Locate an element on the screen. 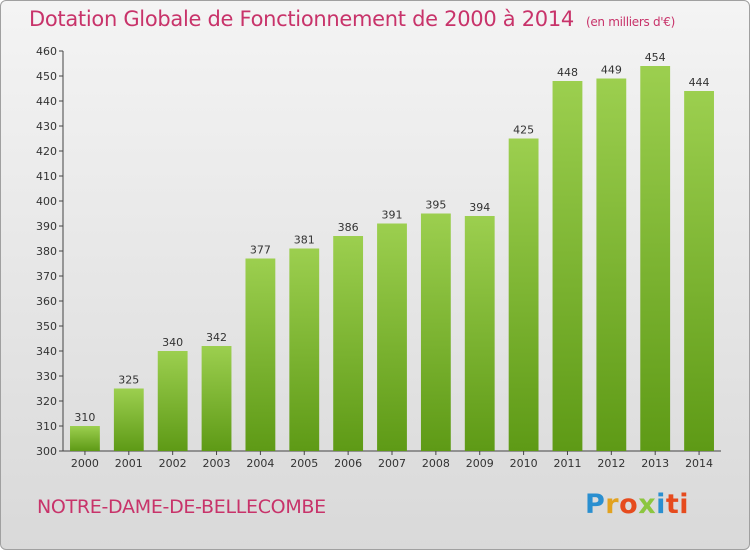 Image resolution: width=750 pixels, height=550 pixels. bar-2005 is located at coordinates (304, 349).